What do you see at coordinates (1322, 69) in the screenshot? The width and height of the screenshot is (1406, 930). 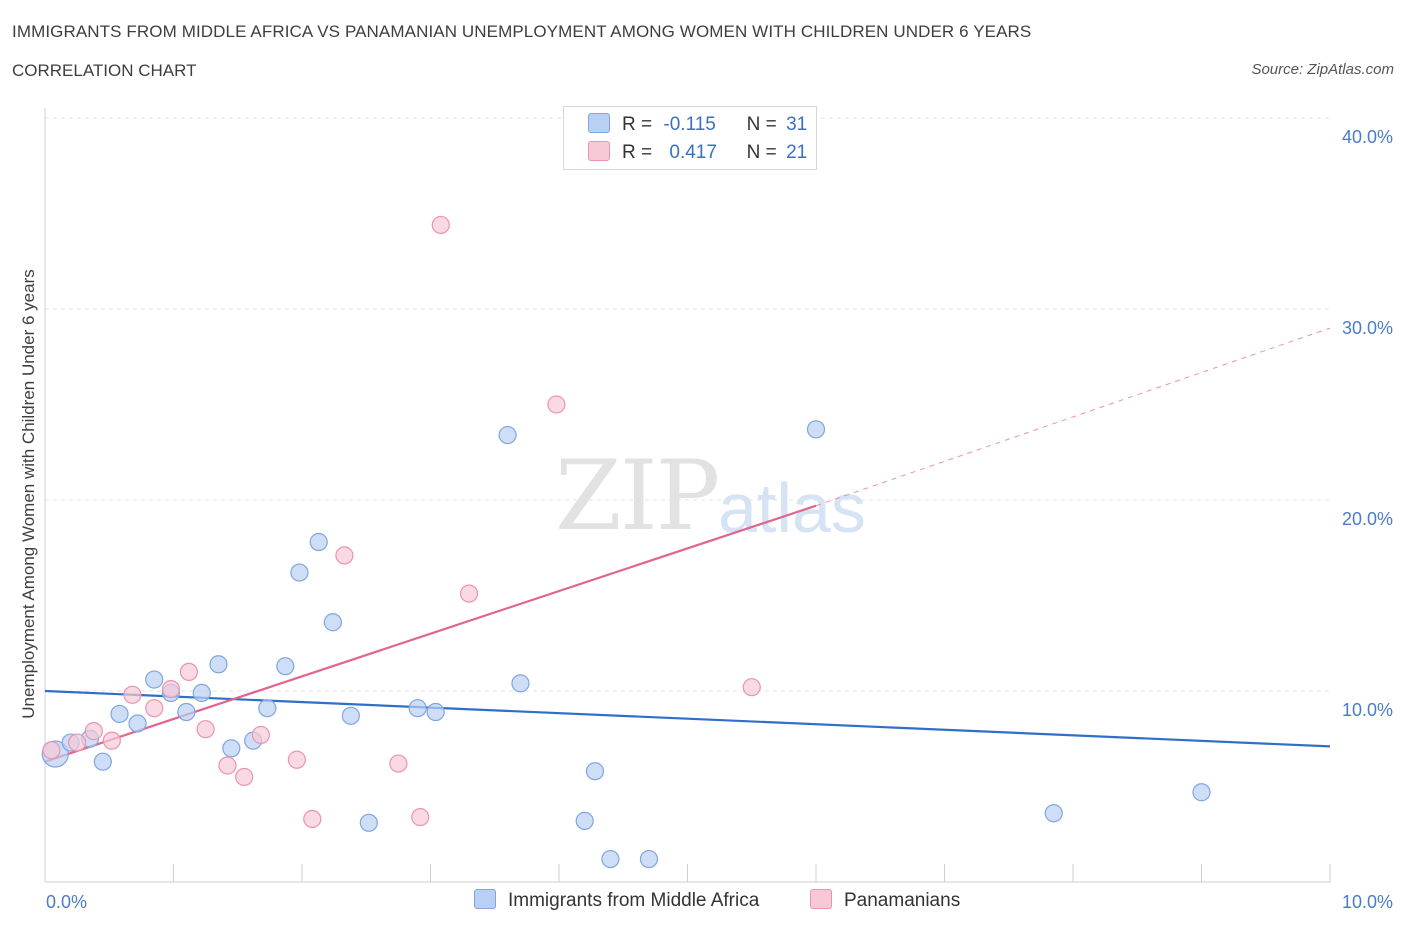 I see `source-label: Source: ZipAtlas.com` at bounding box center [1322, 69].